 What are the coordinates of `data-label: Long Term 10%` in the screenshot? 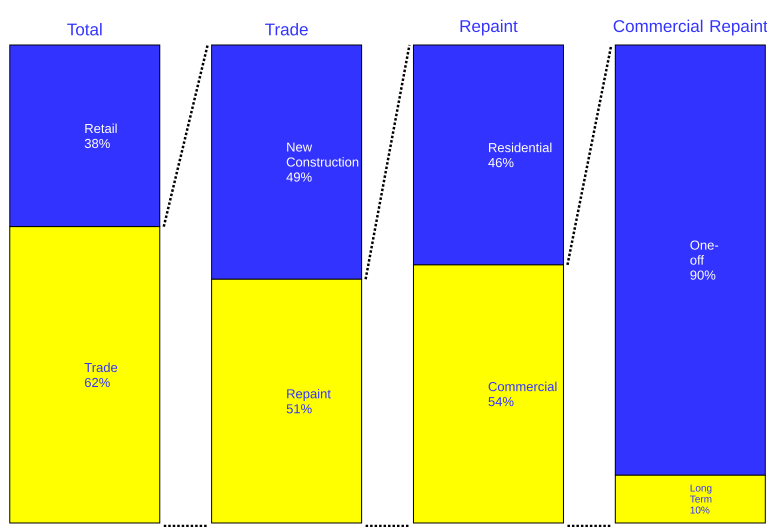 It's located at (701, 499).